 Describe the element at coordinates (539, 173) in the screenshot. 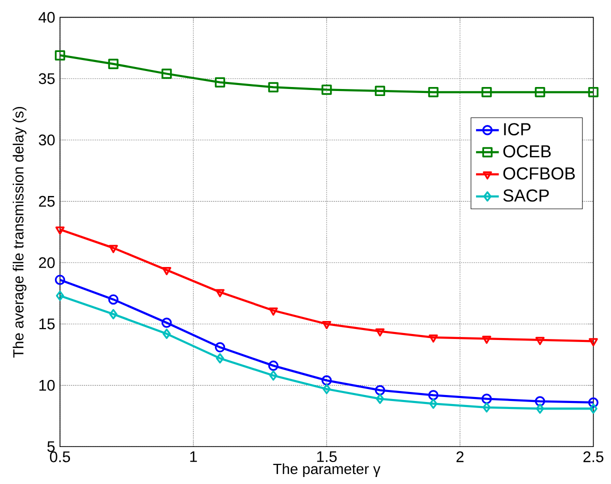

I see `legend-label: OCFBOB` at that location.